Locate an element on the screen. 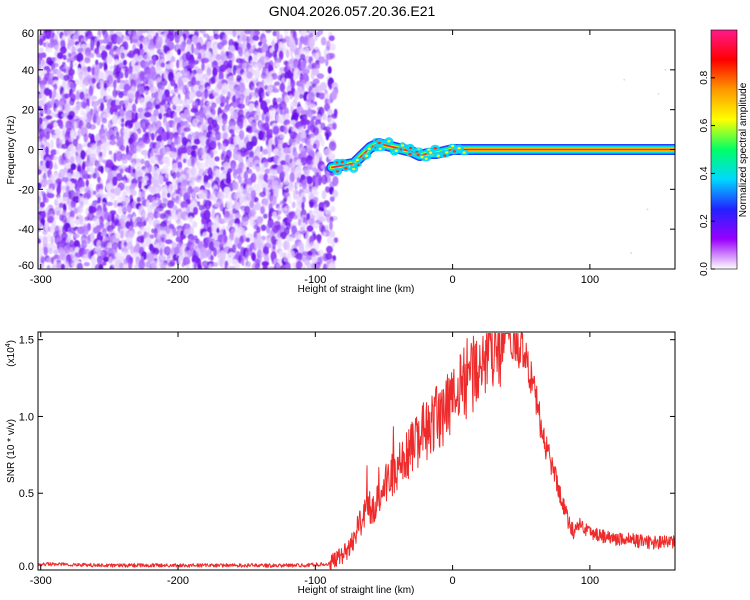 The height and width of the screenshot is (600, 750). snr-multiplier-close: ) is located at coordinates (11, 341).